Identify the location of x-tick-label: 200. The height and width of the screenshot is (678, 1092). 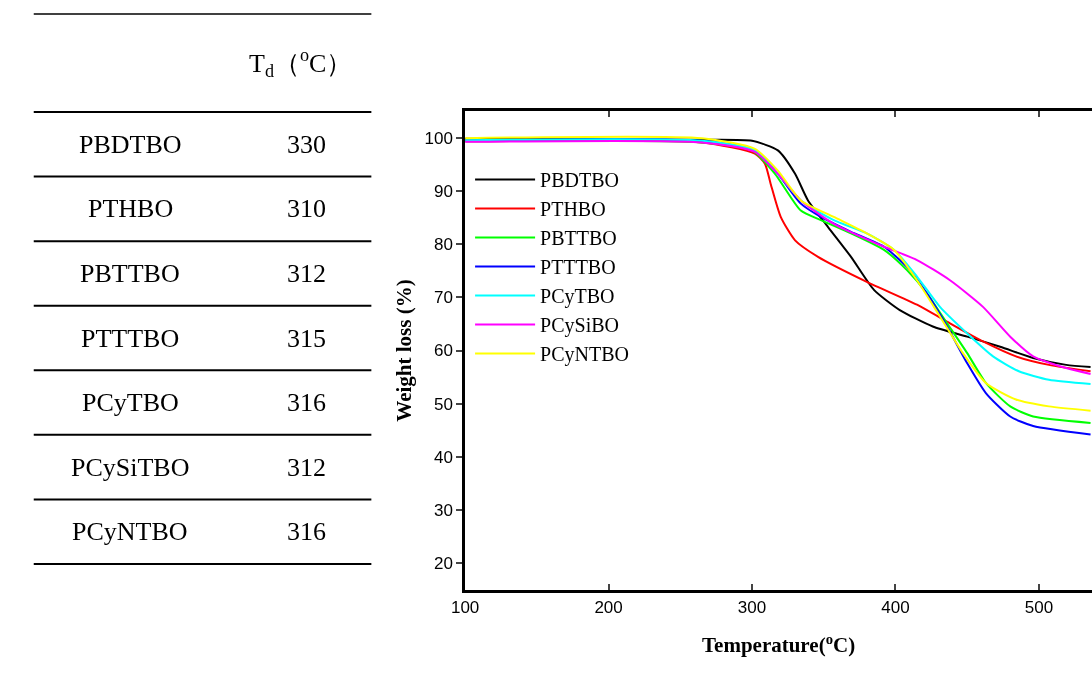
(608, 608).